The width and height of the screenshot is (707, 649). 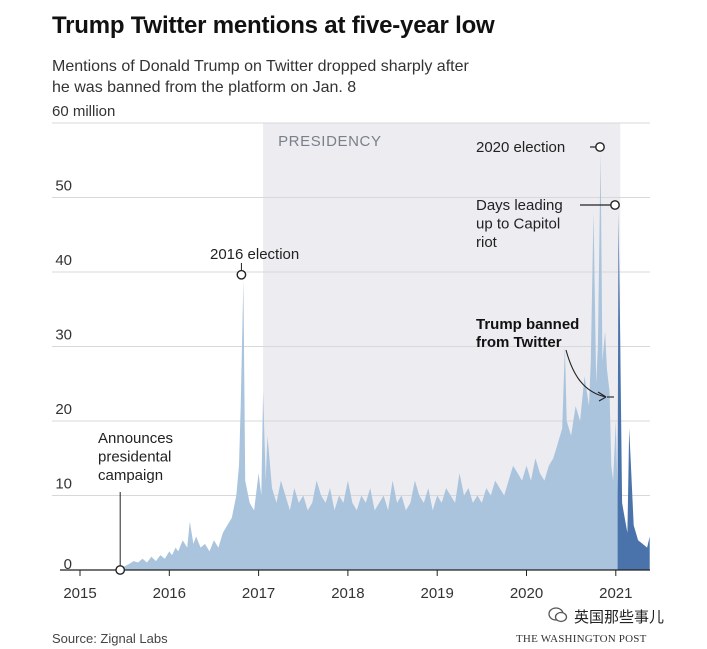 I want to click on y-tick-label-0: 0, so click(x=68, y=564).